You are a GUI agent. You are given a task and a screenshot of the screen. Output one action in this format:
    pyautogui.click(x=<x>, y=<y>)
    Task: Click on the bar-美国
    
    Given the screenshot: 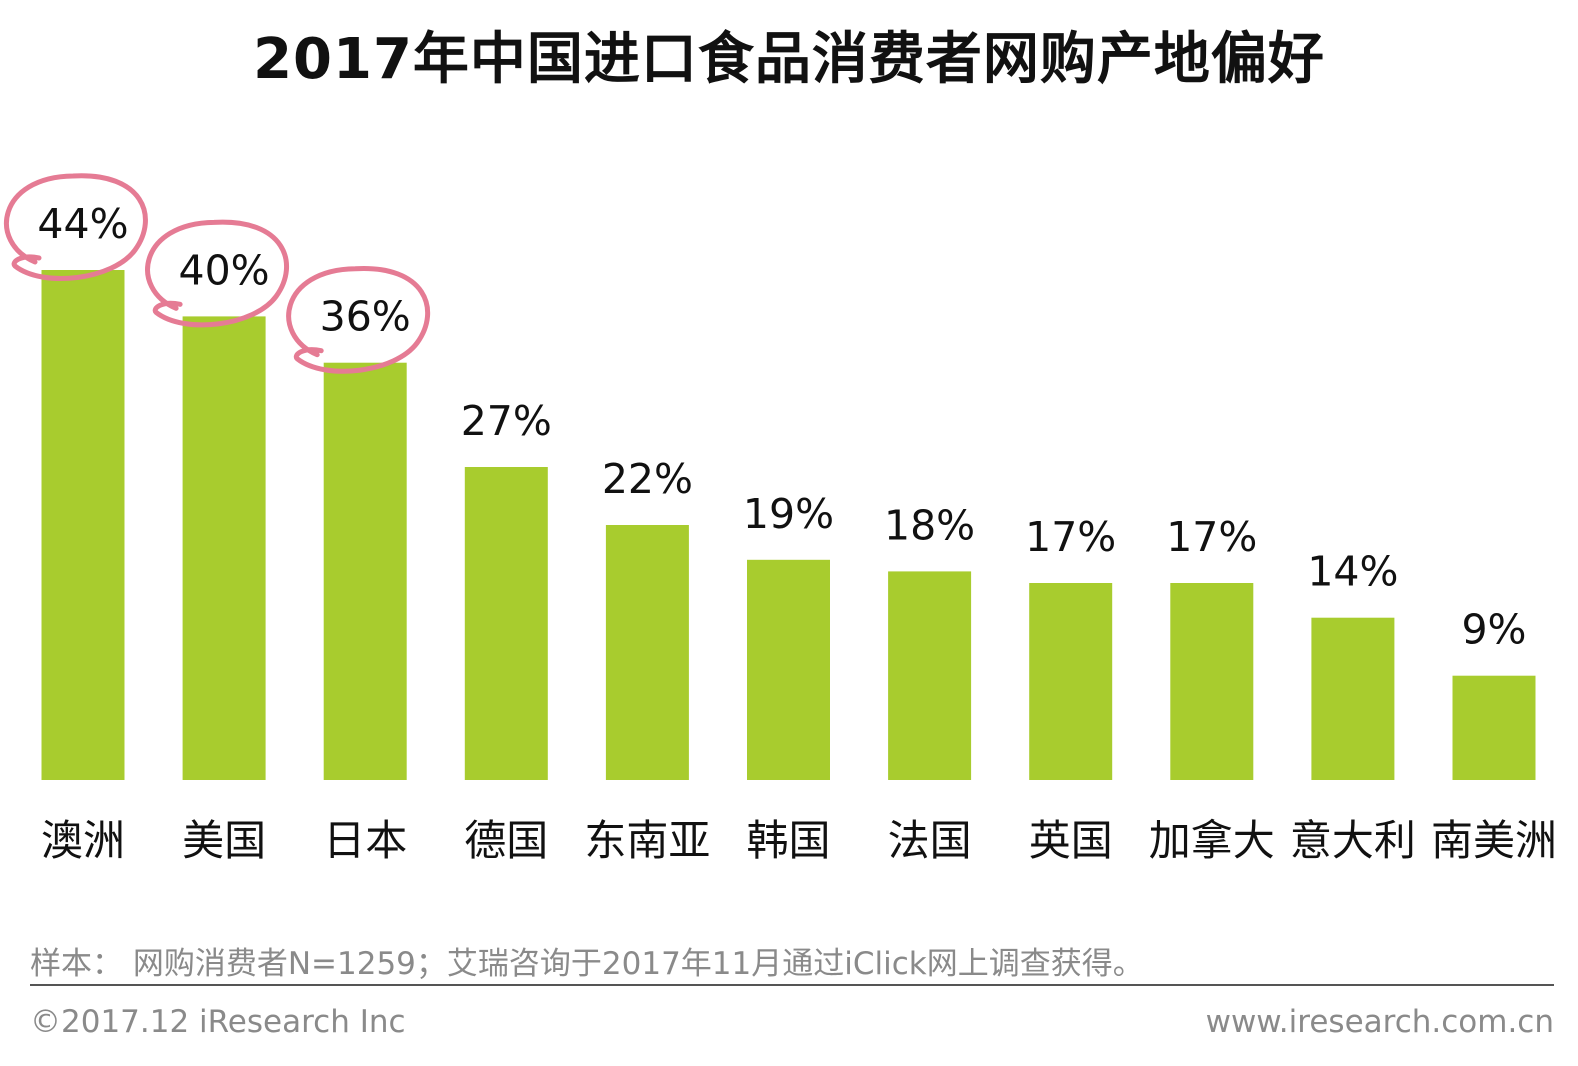 What is the action you would take?
    pyautogui.click(x=224, y=548)
    